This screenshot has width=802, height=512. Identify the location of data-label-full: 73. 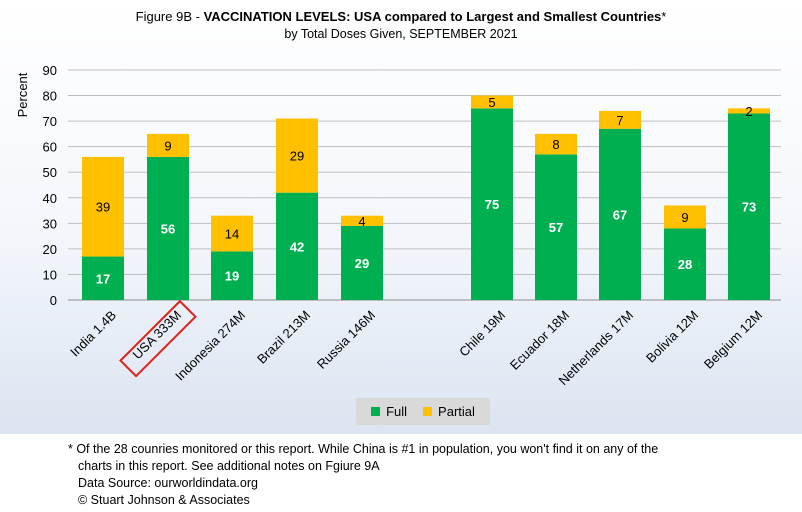
(749, 207).